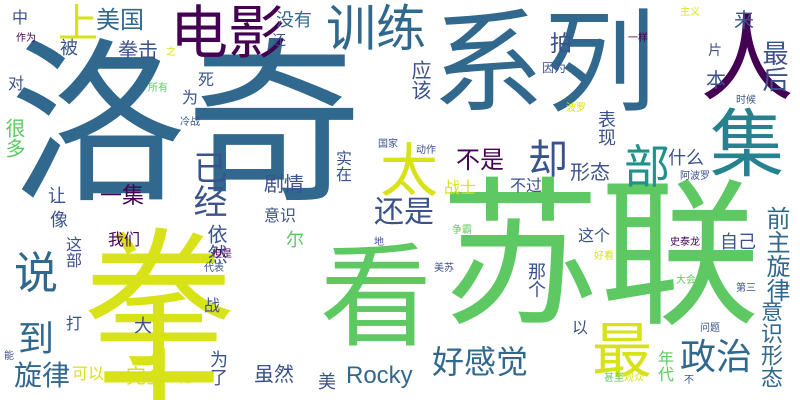 The width and height of the screenshot is (800, 400). I want to click on word-yi: 以, so click(580, 327).